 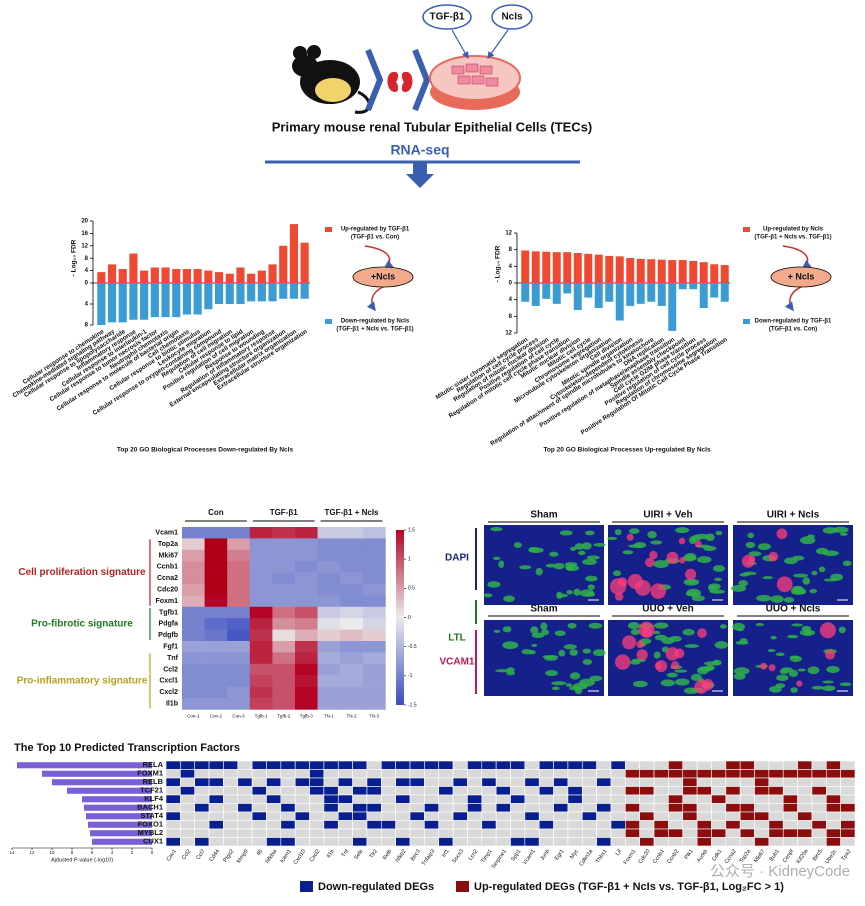 What do you see at coordinates (243, 857) in the screenshot?
I see `gene-label: Mmp9` at bounding box center [243, 857].